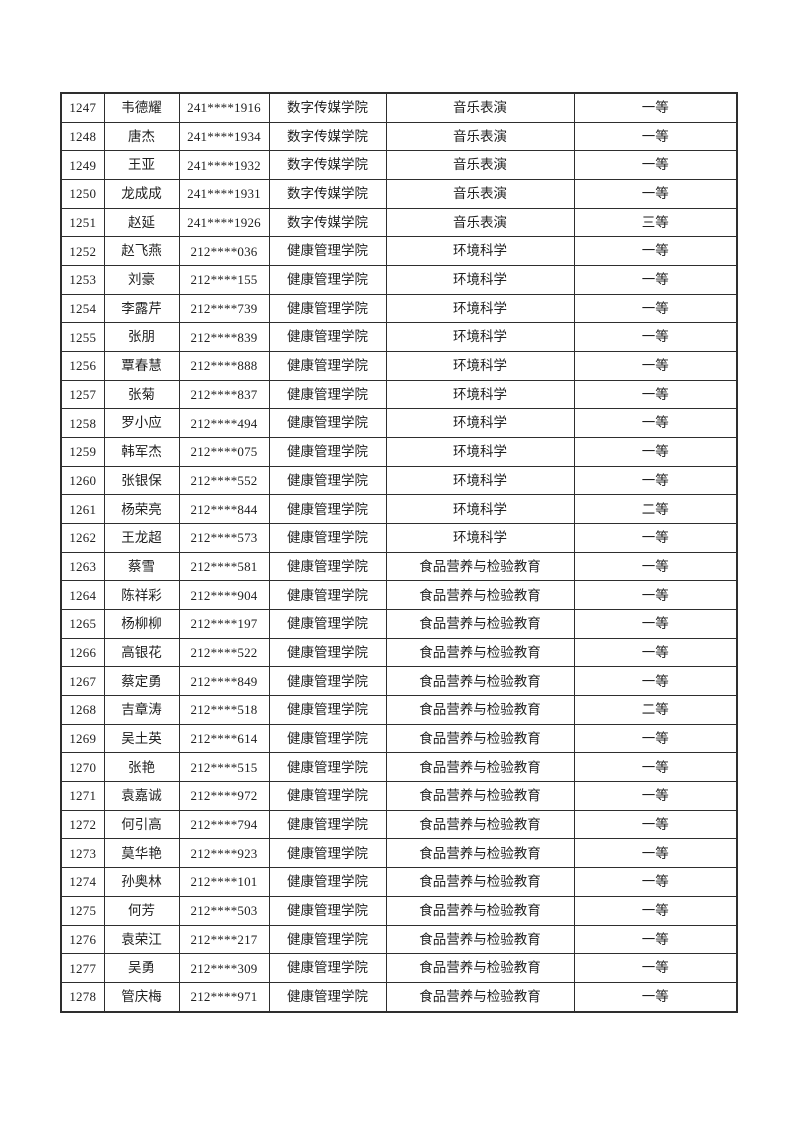 Image resolution: width=793 pixels, height=1122 pixels. Describe the element at coordinates (141, 566) in the screenshot. I see `cell-name: 蔡雪` at that location.